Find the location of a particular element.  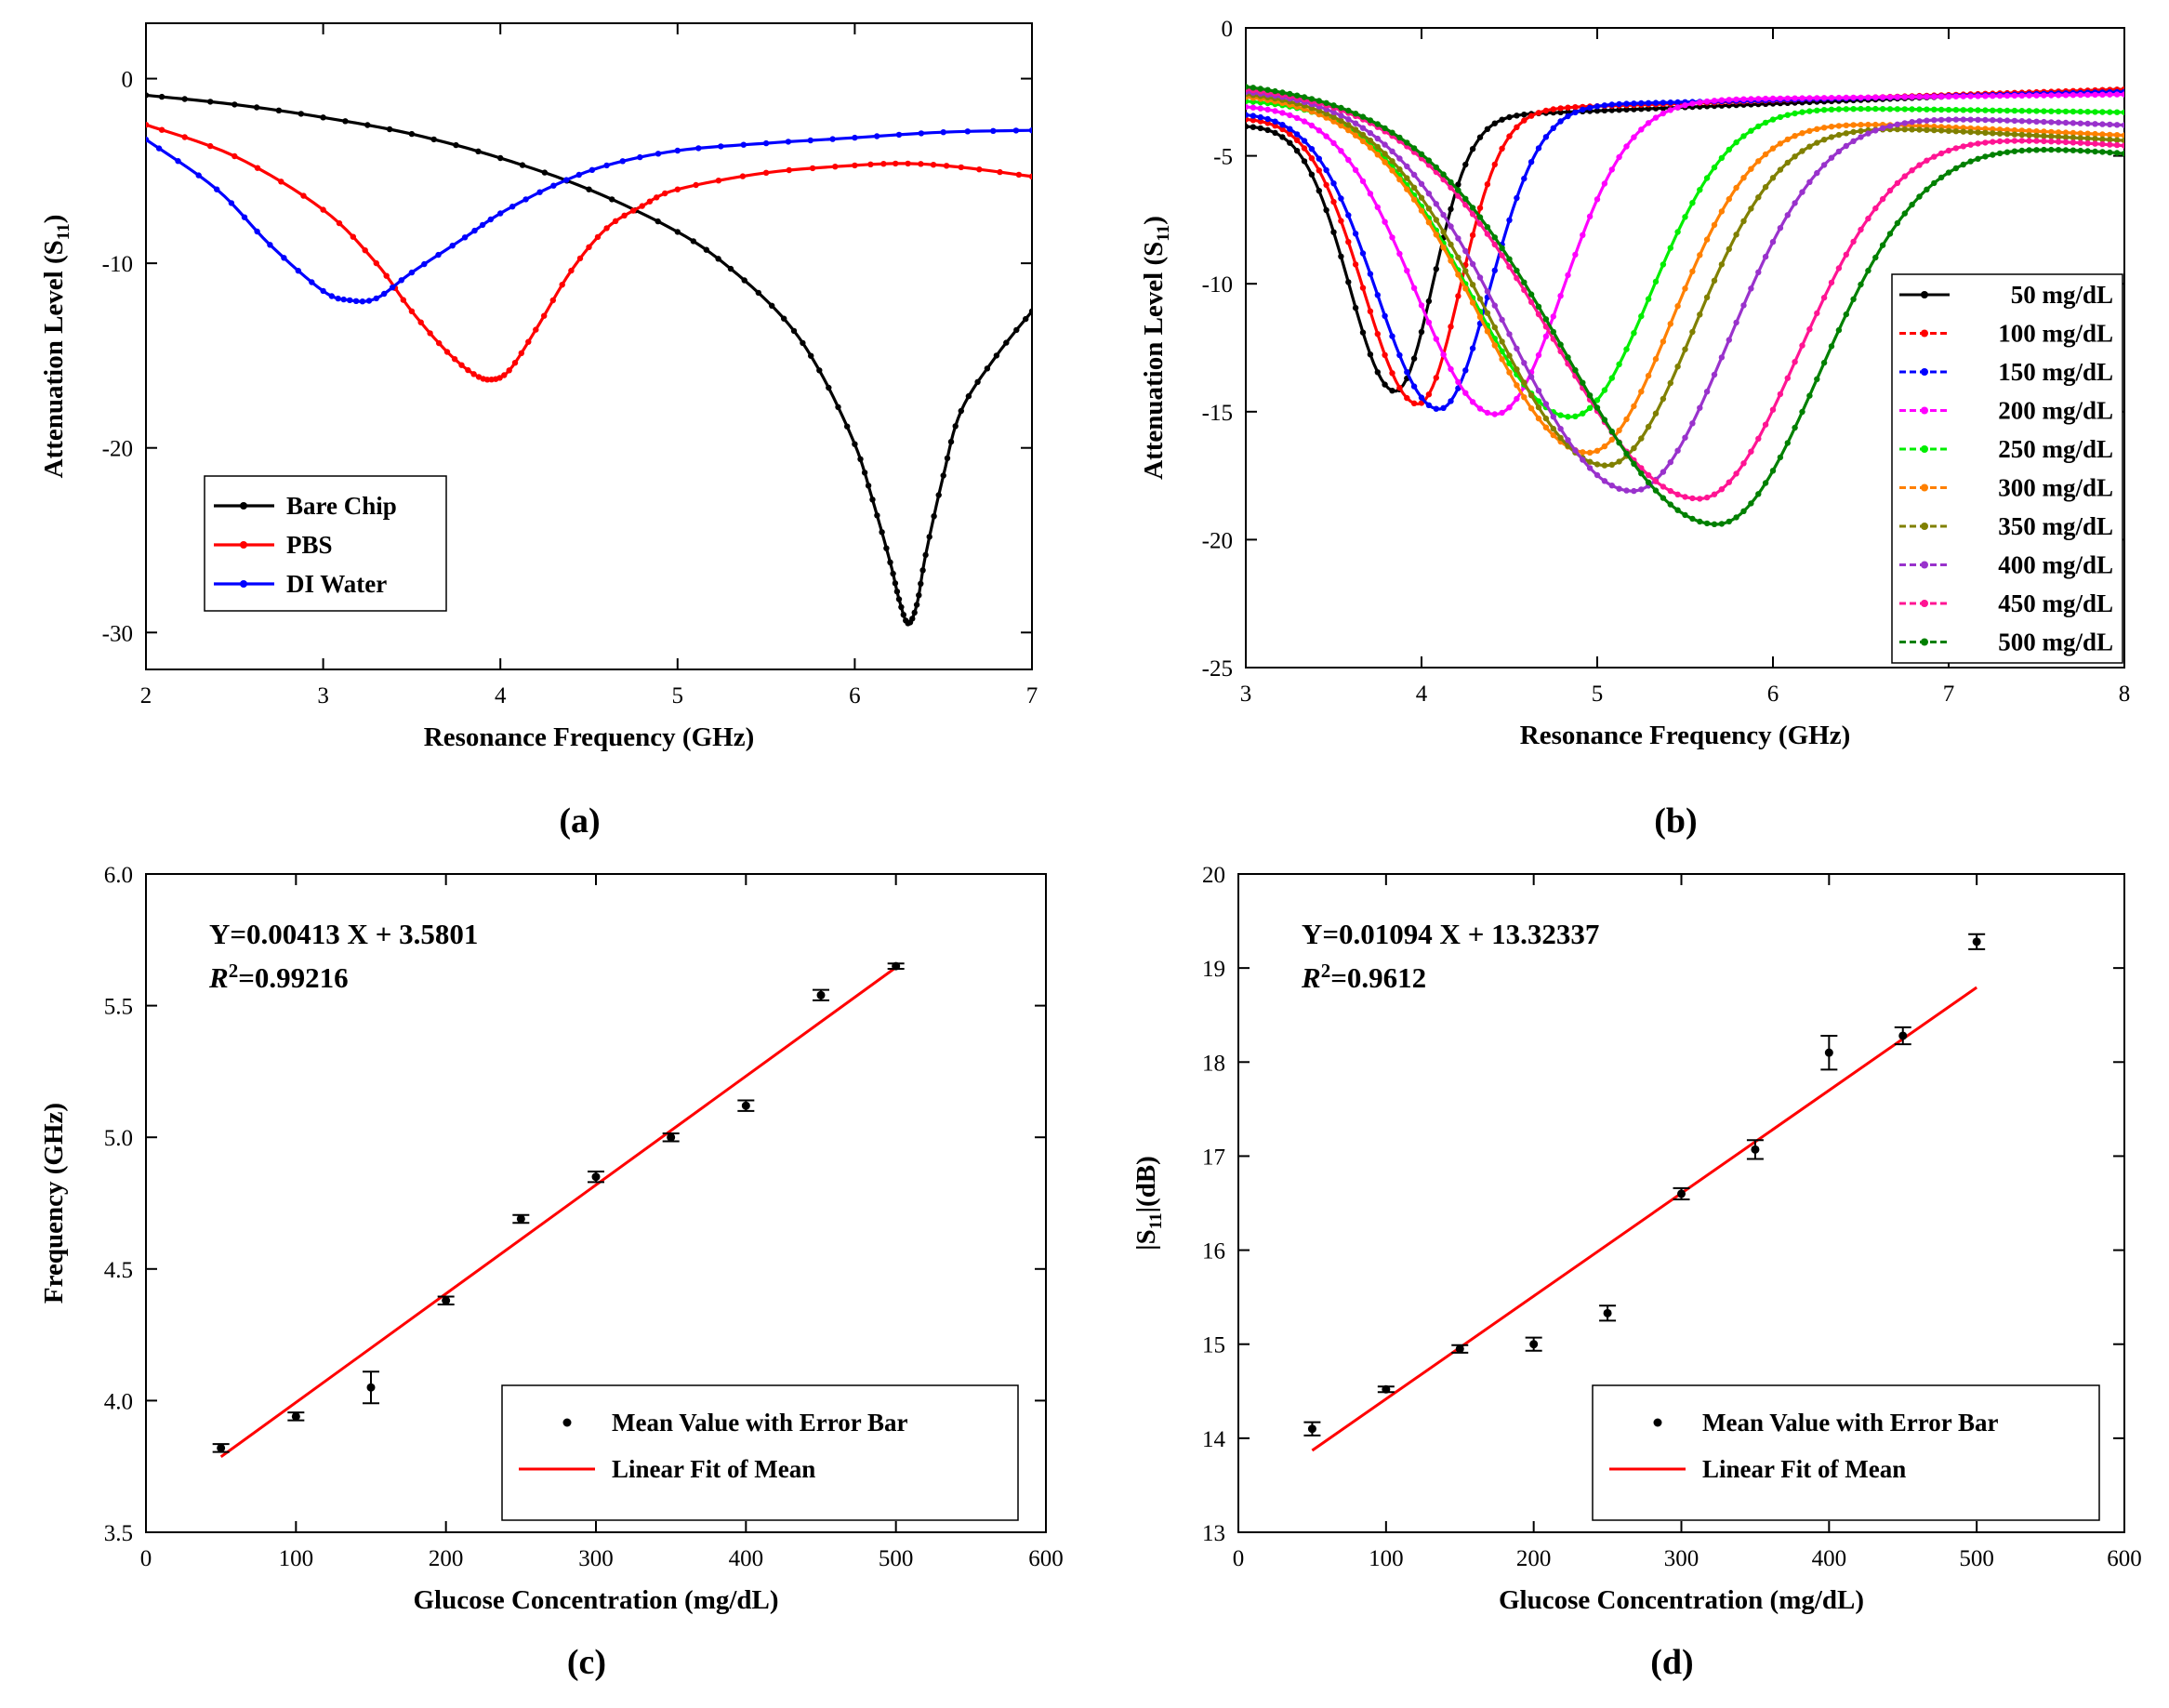

legend-label-mean: Mean Value with Error Bar is located at coordinates (1850, 1423).